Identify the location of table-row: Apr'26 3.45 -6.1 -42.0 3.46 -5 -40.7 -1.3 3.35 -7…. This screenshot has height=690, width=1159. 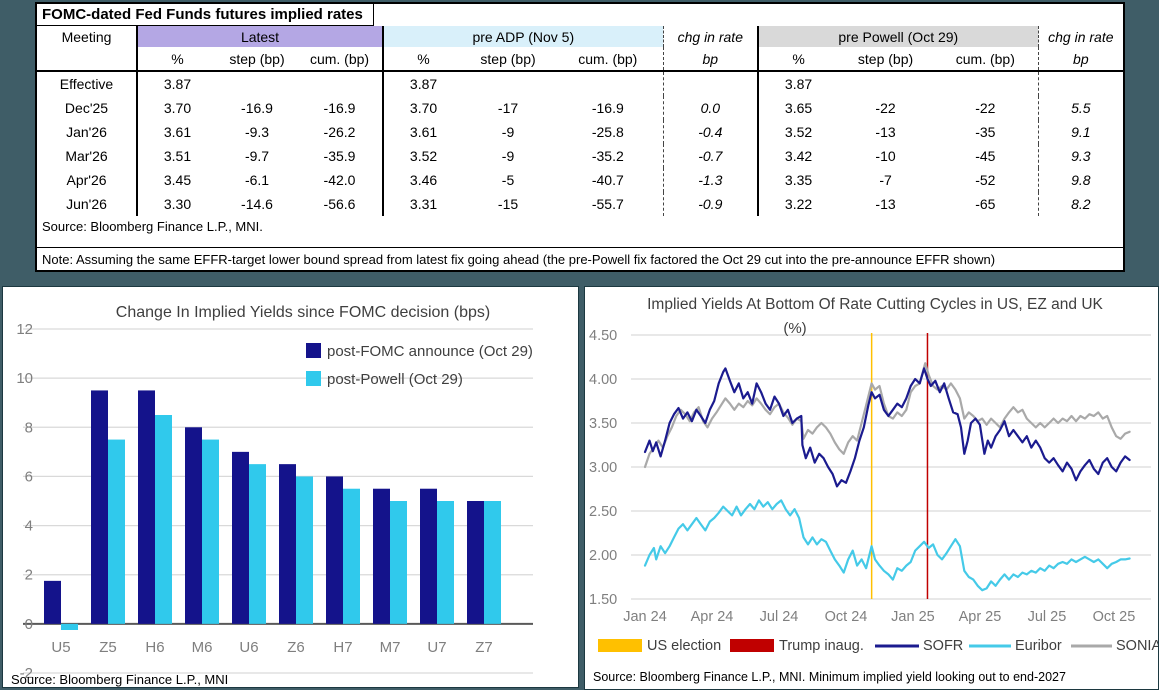
(580, 180).